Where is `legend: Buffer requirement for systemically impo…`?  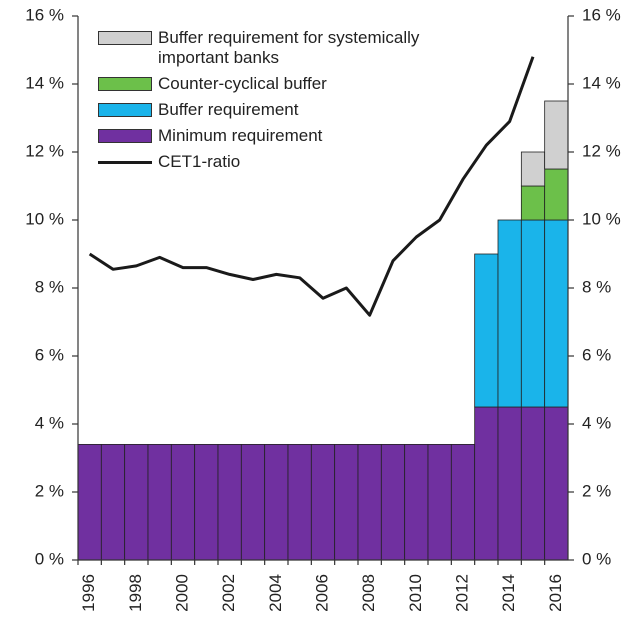 legend: Buffer requirement for systemically impo… is located at coordinates (259, 103).